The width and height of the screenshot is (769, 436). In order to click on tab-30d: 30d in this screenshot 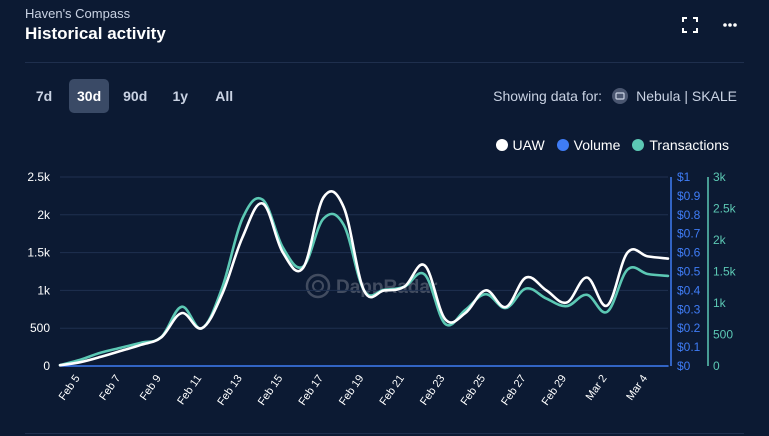, I will do `click(89, 96)`.